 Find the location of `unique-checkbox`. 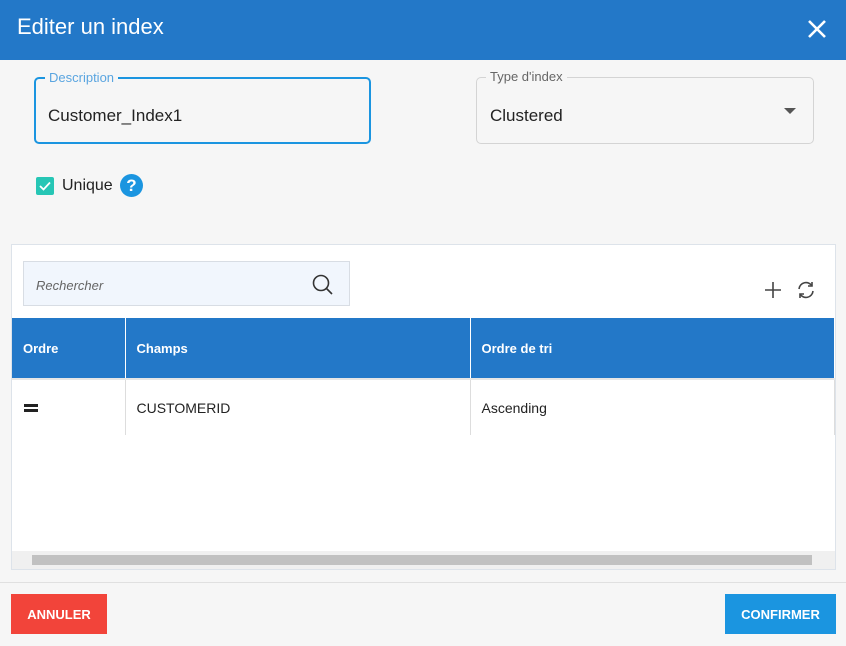

unique-checkbox is located at coordinates (45, 186).